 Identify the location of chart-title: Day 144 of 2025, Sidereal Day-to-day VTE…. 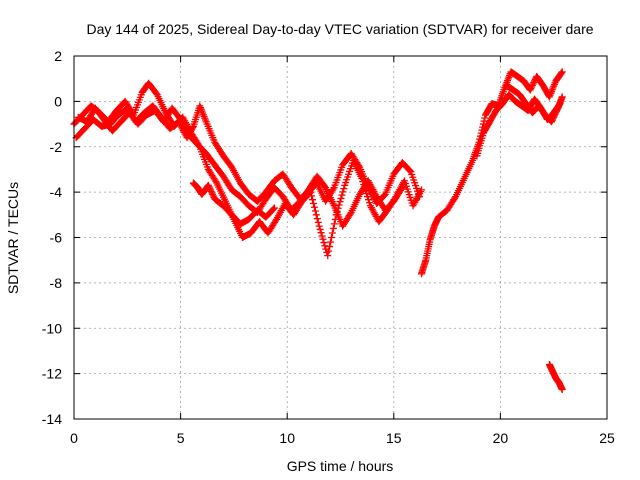
(339, 29).